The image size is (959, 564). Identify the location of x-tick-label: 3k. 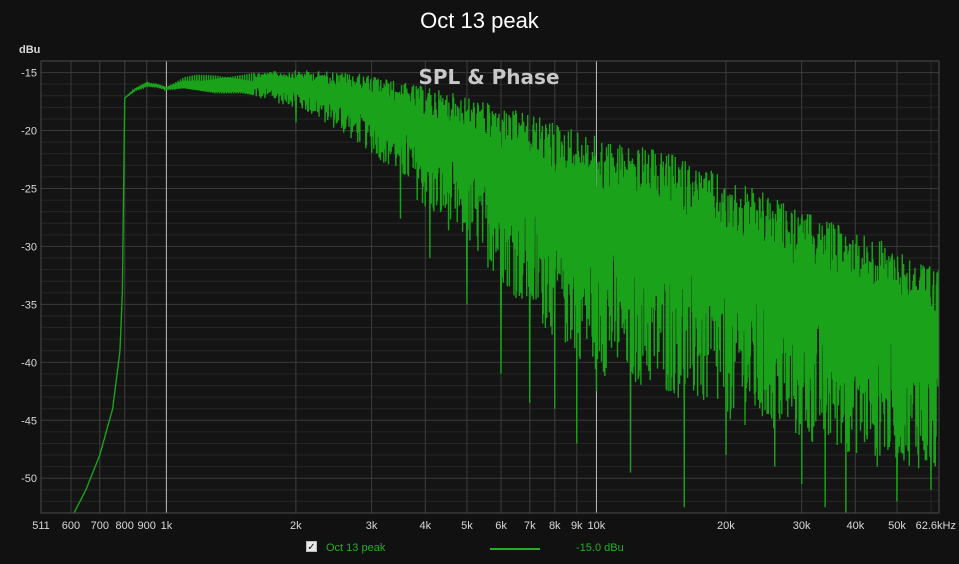
(372, 526).